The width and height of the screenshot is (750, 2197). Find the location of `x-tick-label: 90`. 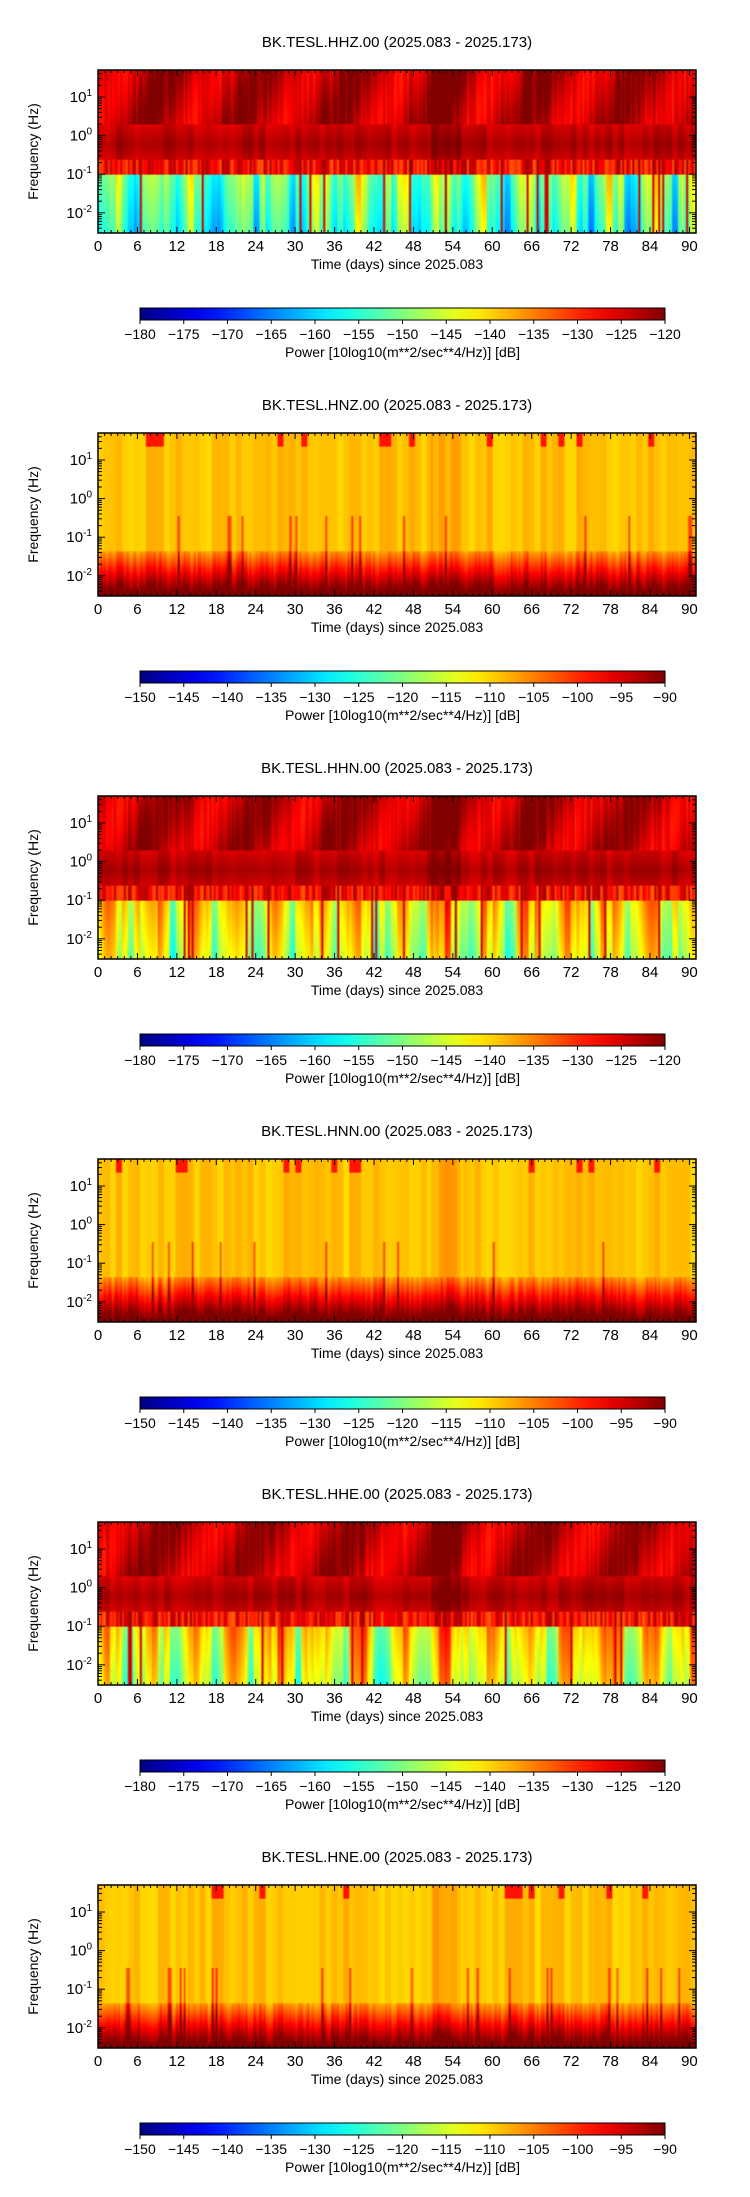

x-tick-label: 90 is located at coordinates (689, 609).